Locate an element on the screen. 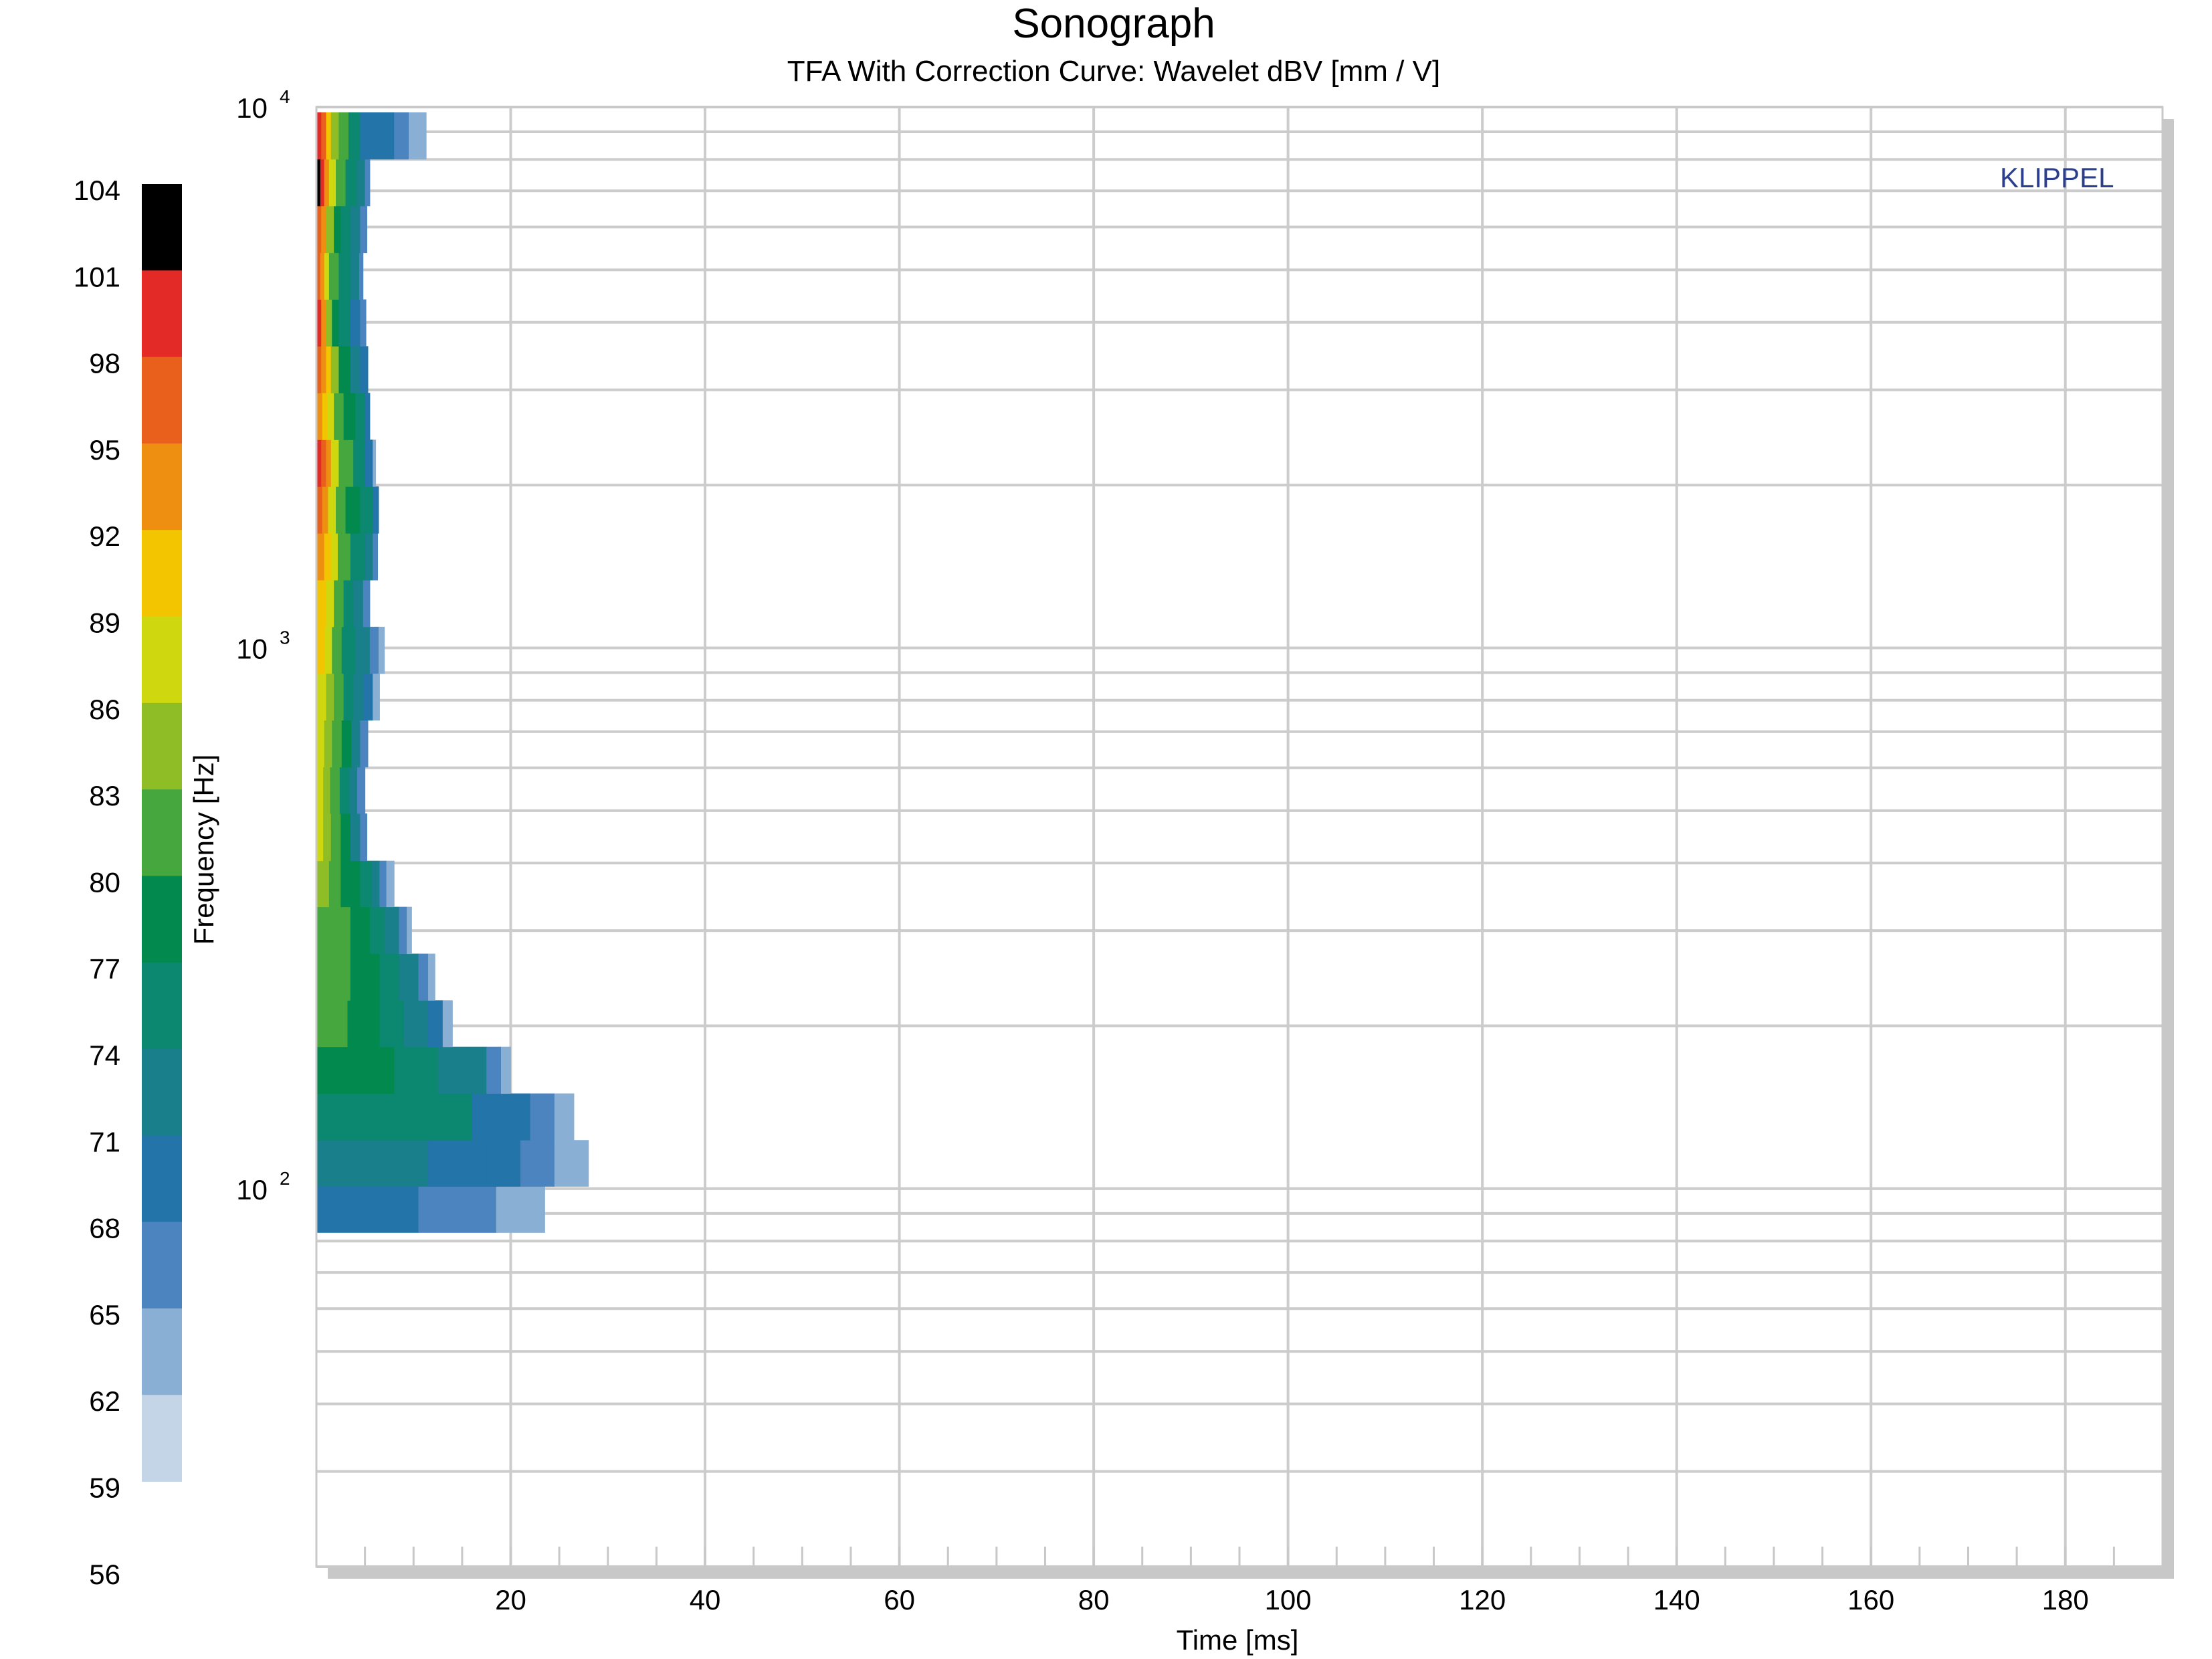 The height and width of the screenshot is (1659, 2212). y-tick-label: 10 is located at coordinates (252, 648).